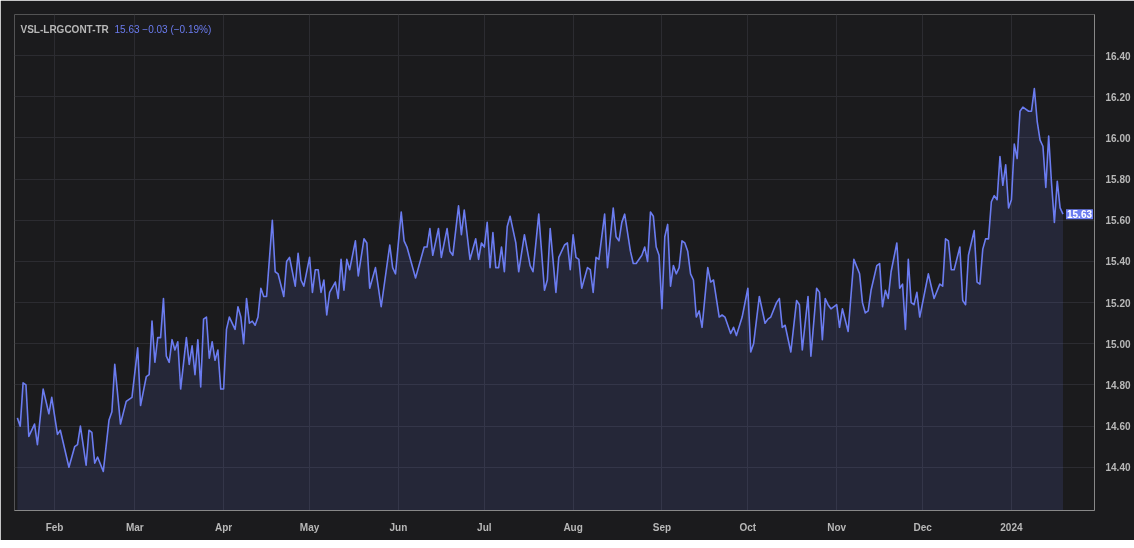 Image resolution: width=1134 pixels, height=548 pixels. Describe the element at coordinates (134, 527) in the screenshot. I see `x-tick-label: Mar` at that location.